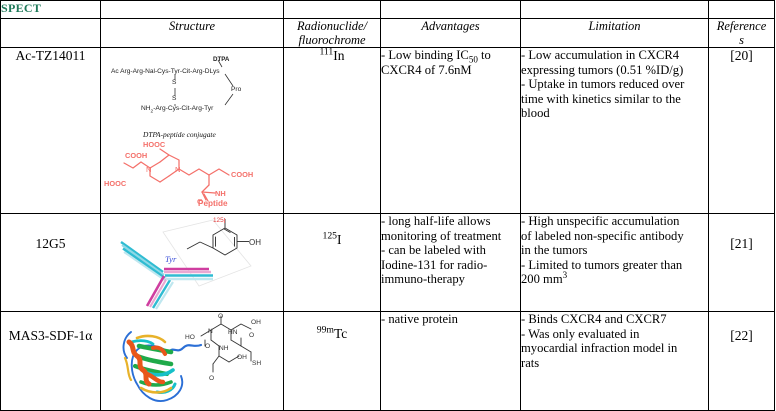 This screenshot has height=411, width=776. I want to click on label-nh: NH, so click(220, 193).